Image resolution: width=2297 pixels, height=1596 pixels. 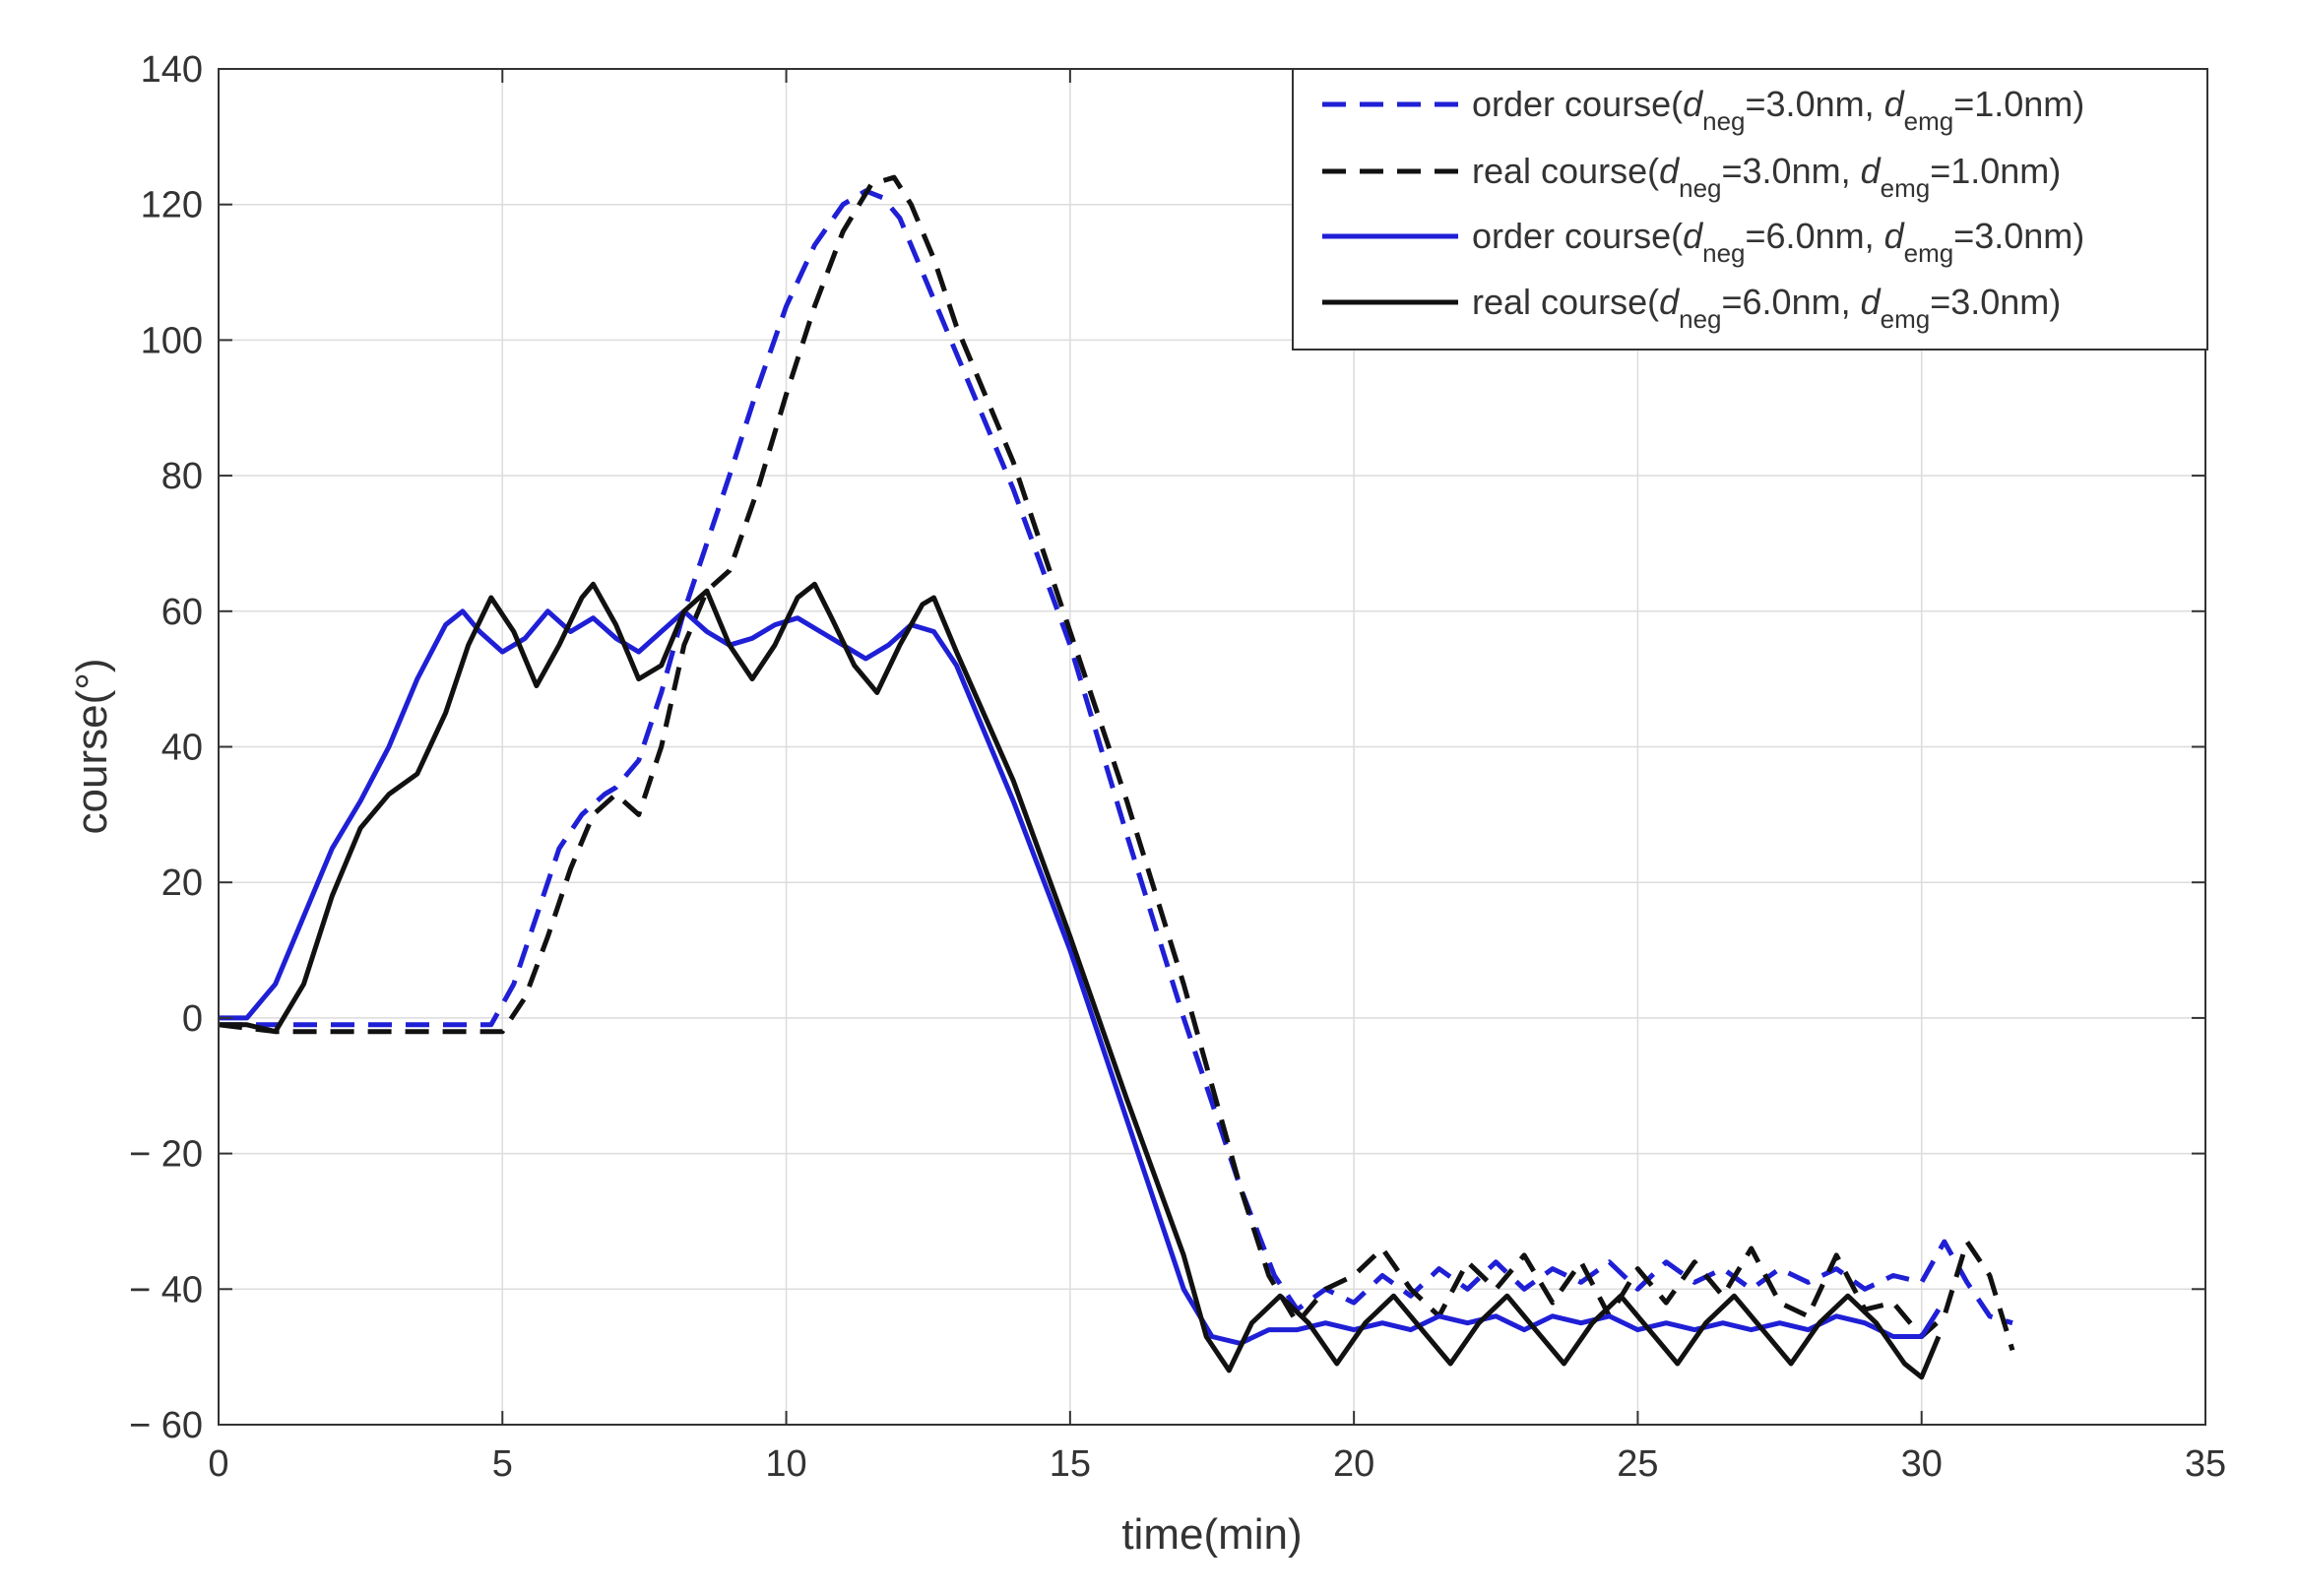 What do you see at coordinates (1353, 1464) in the screenshot?
I see `x-tick-label: 20` at bounding box center [1353, 1464].